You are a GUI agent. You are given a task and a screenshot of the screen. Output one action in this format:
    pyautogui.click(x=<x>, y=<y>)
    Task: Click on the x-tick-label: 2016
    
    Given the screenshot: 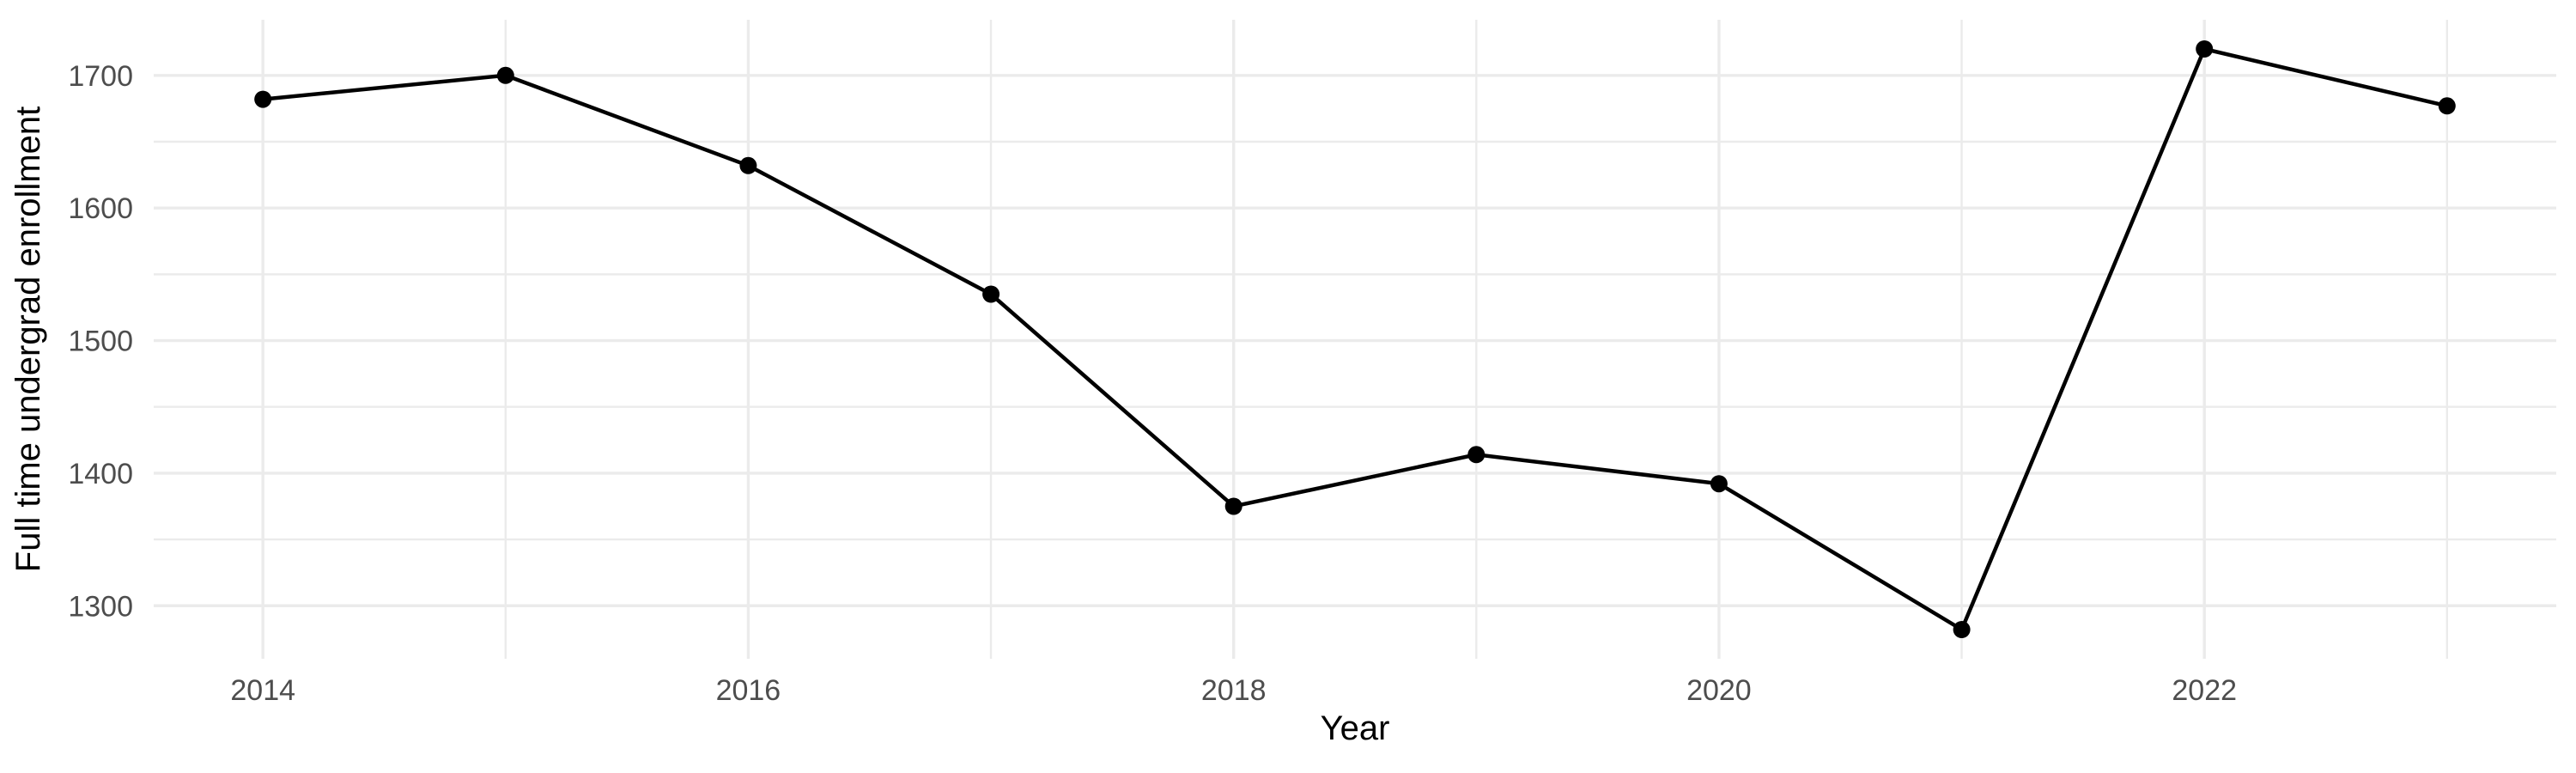 What is the action you would take?
    pyautogui.click(x=748, y=690)
    